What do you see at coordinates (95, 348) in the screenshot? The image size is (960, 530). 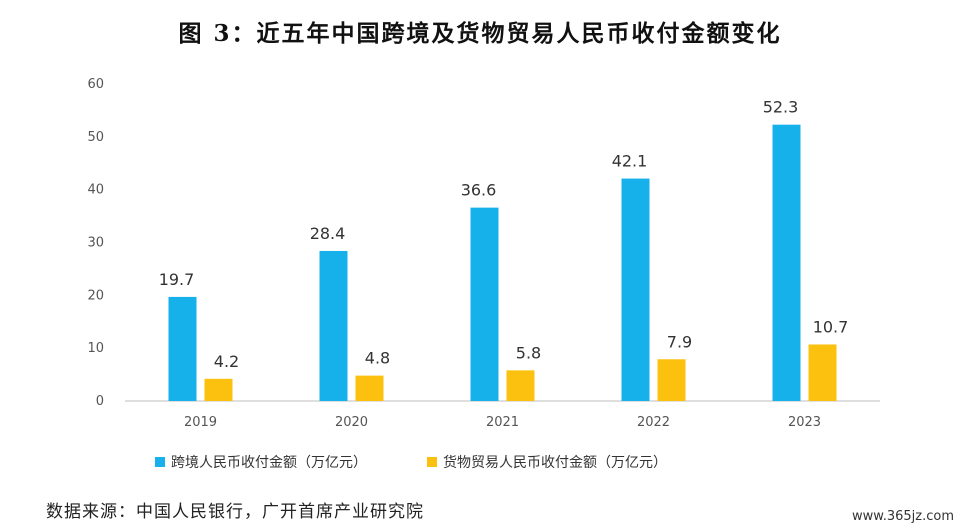 I see `y-tick-label: 10` at bounding box center [95, 348].